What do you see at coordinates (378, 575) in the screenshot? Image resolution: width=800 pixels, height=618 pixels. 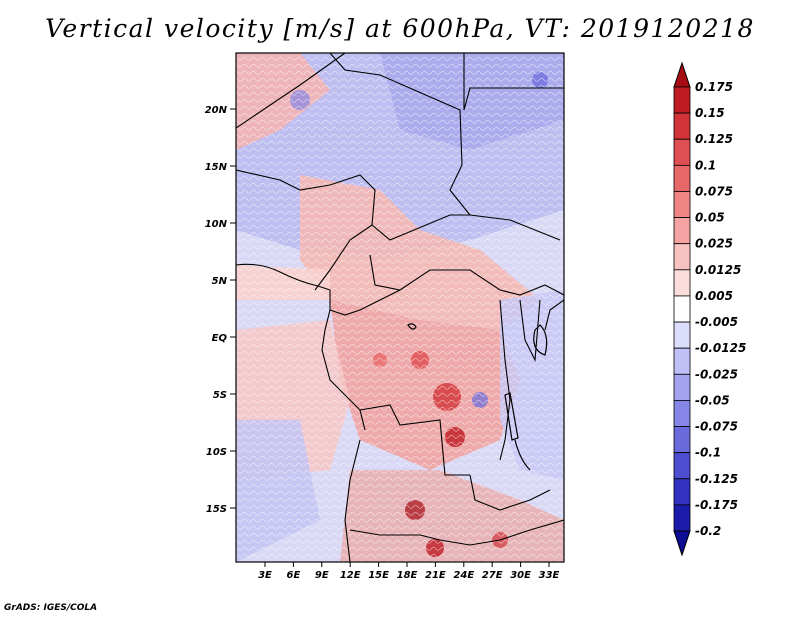 I see `lon-tick-label: 15E` at bounding box center [378, 575].